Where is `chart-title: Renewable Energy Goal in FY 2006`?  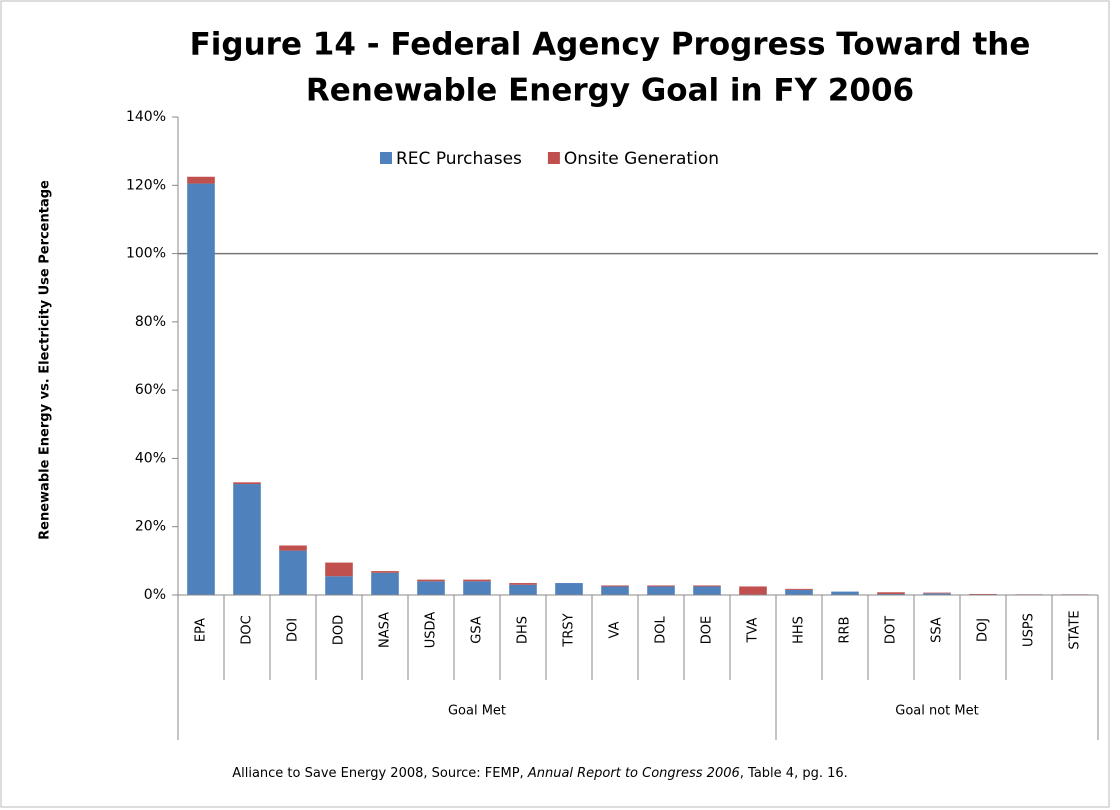 chart-title: Renewable Energy Goal in FY 2006 is located at coordinates (610, 91).